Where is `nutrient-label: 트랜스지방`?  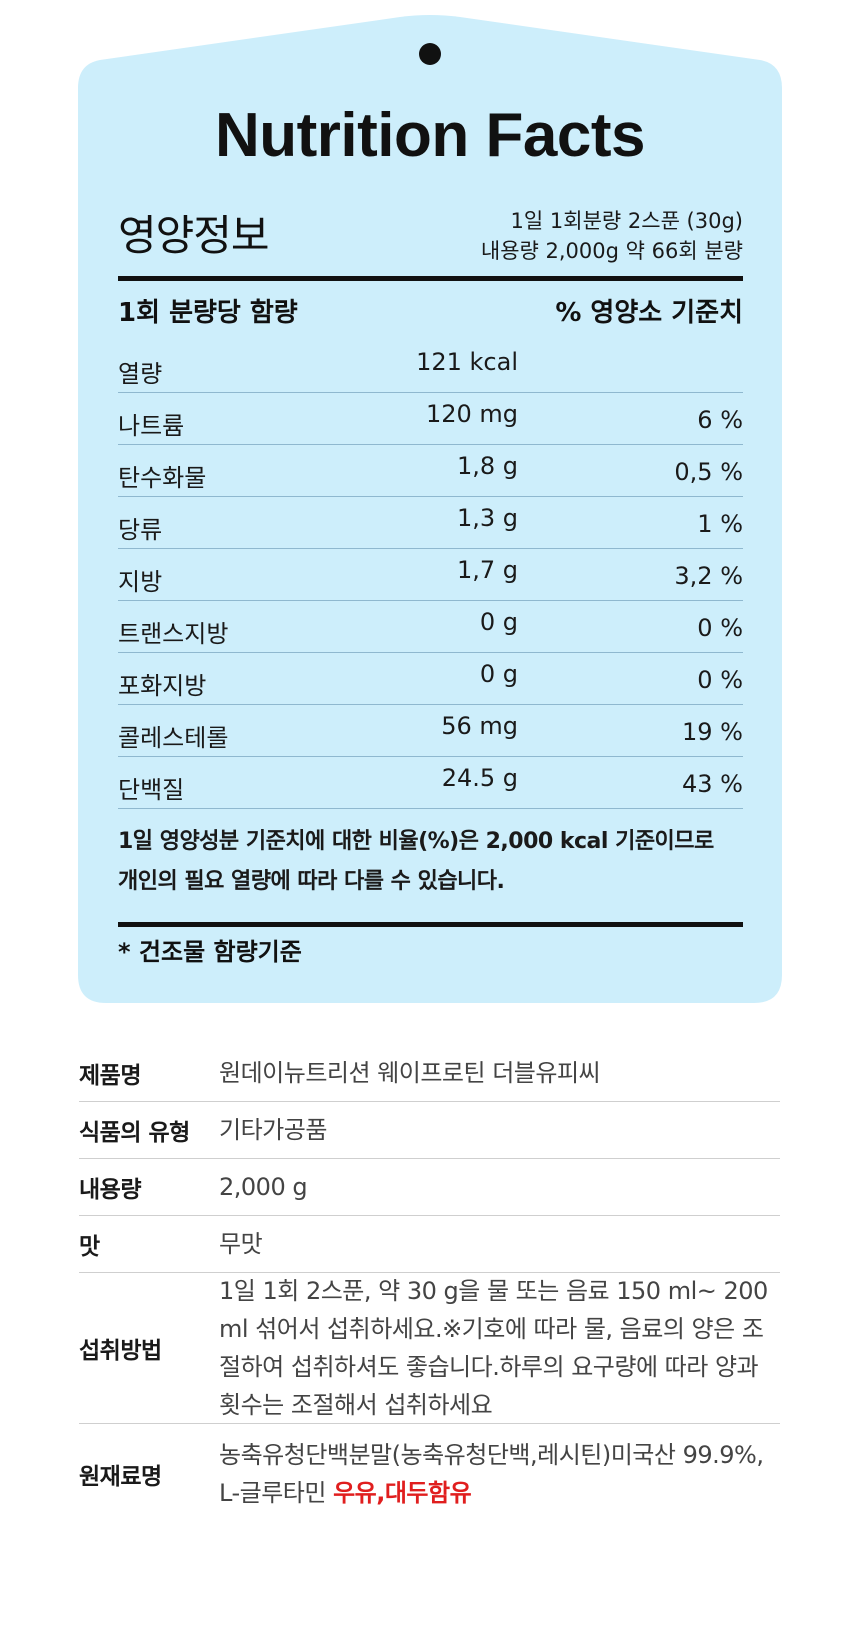
nutrient-label: 트랜스지방 is located at coordinates (173, 634).